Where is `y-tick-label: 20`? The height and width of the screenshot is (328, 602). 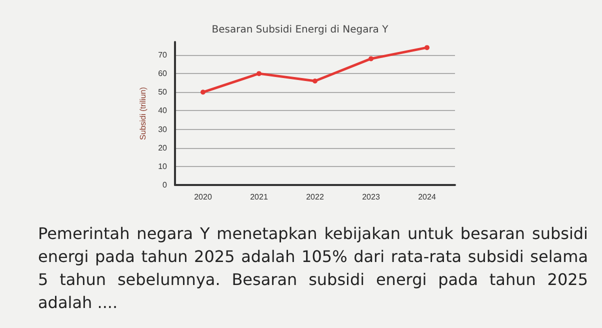 y-tick-label: 20 is located at coordinates (163, 147).